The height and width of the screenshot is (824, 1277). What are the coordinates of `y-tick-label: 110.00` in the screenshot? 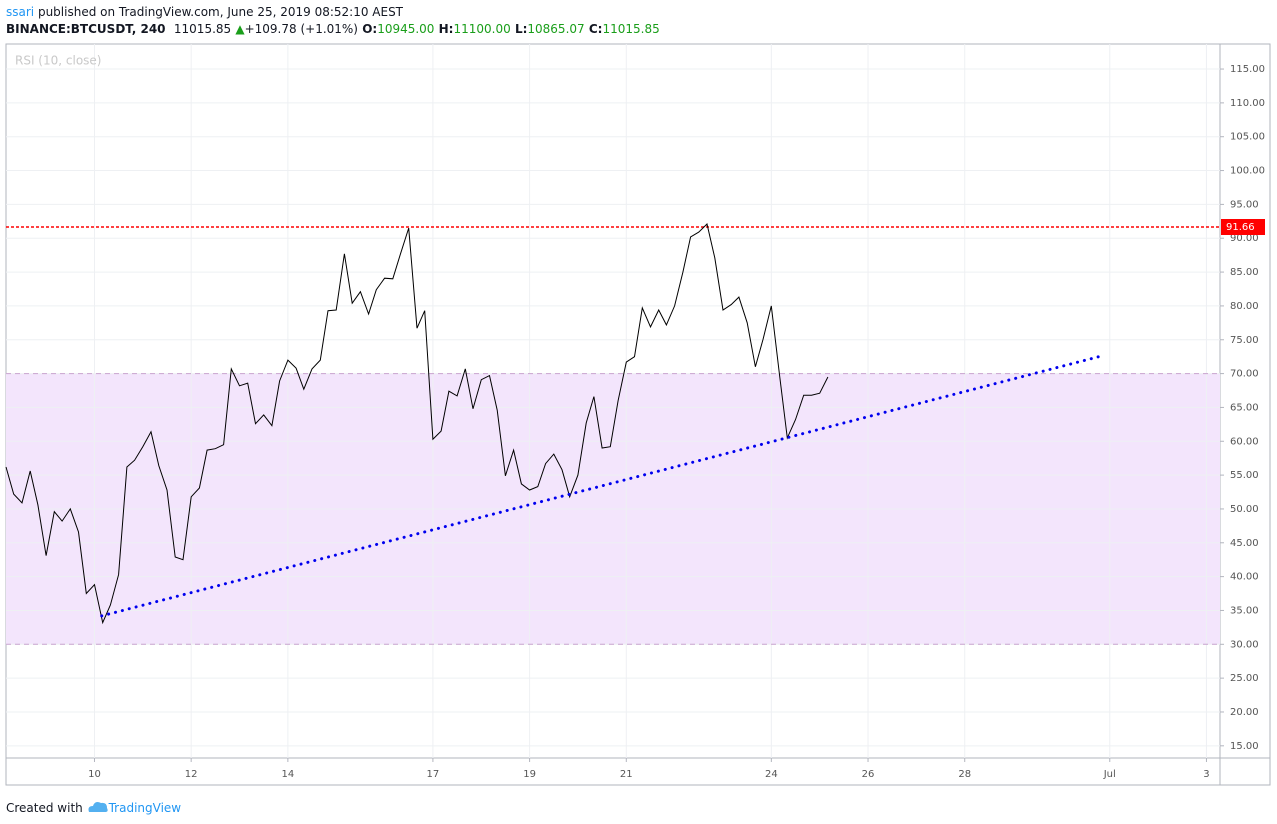 It's located at (1247, 103).